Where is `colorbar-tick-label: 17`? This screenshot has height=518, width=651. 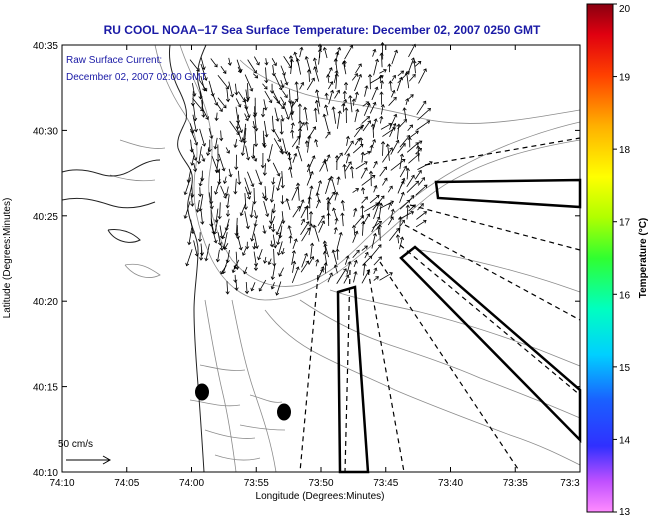
colorbar-tick-label: 17 is located at coordinates (625, 223).